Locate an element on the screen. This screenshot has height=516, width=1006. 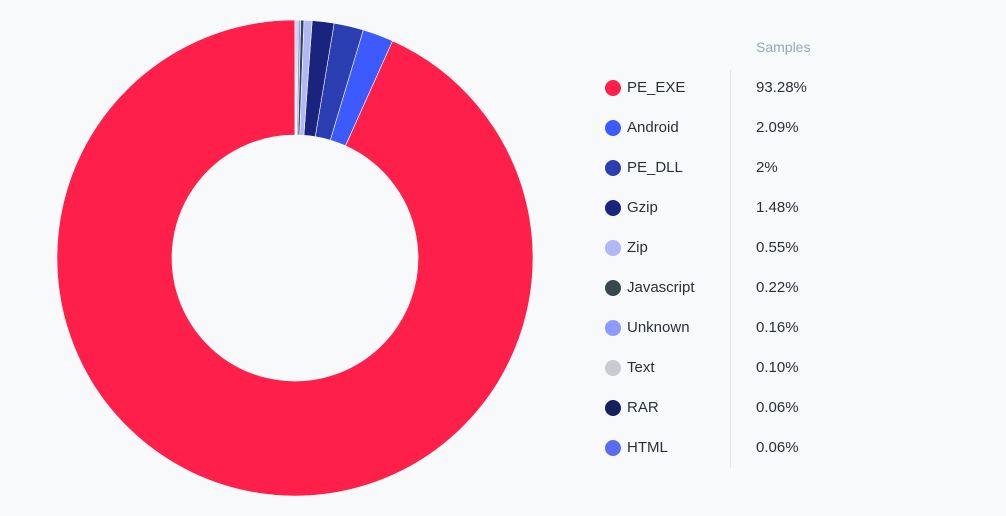
legend-divider is located at coordinates (730, 269).